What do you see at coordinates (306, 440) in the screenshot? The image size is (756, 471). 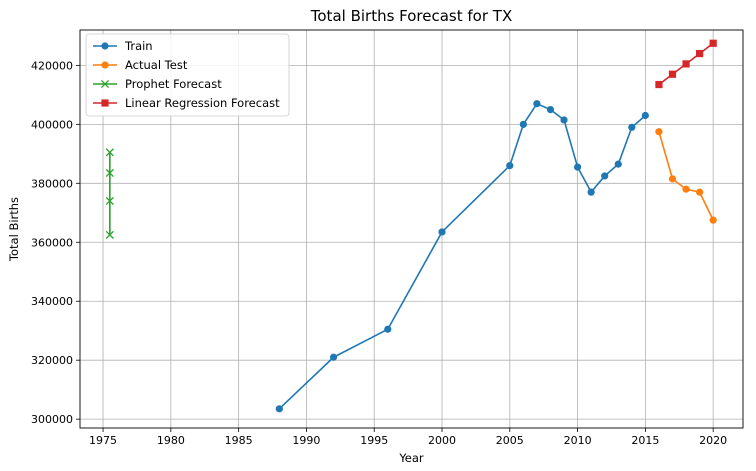 I see `x-tick-label: 1990` at bounding box center [306, 440].